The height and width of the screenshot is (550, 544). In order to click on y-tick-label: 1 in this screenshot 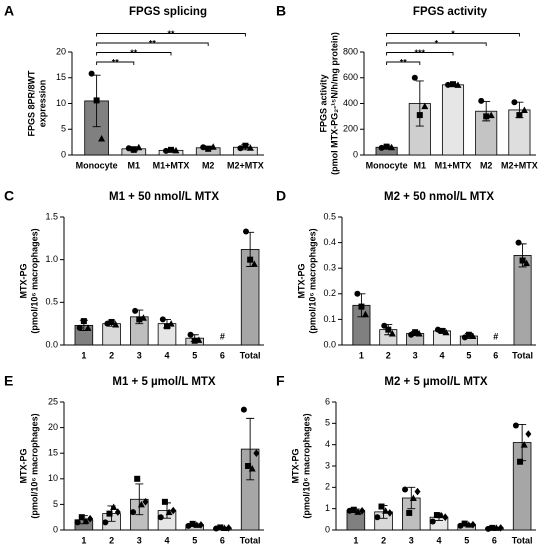, I will do `click(327, 508)`.